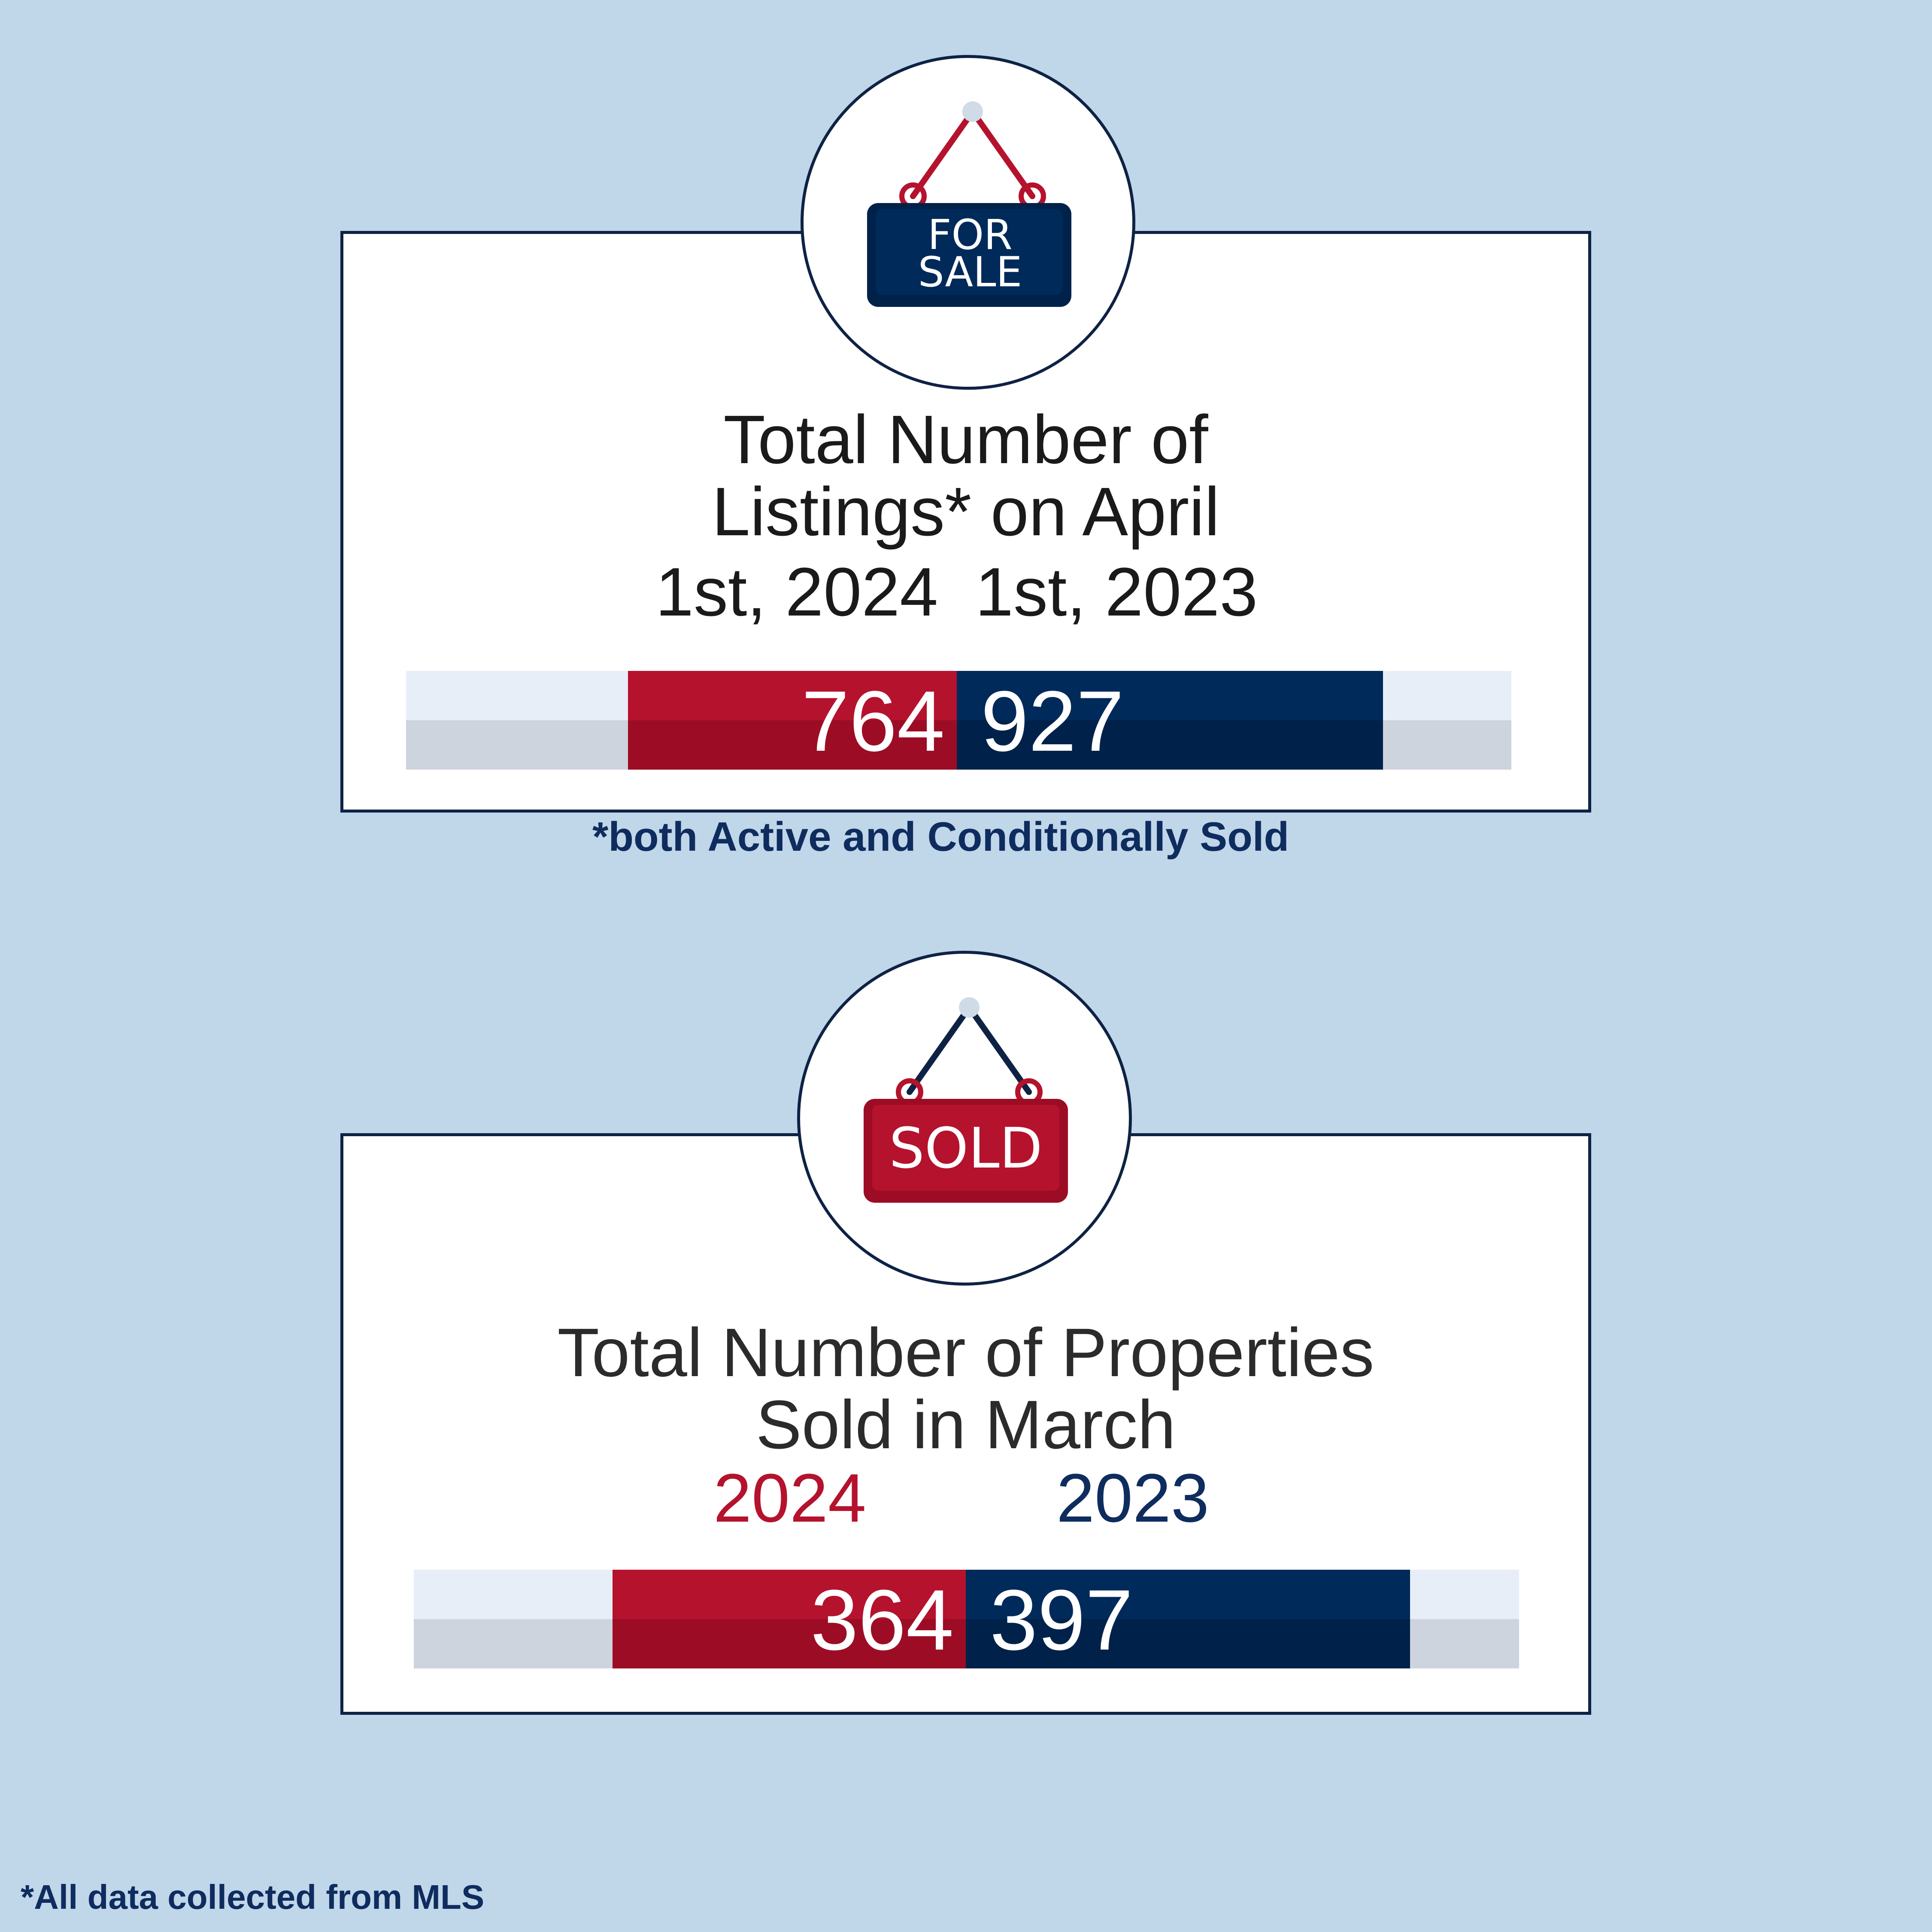  I want to click on sold-bar-2023, so click(1188, 1619).